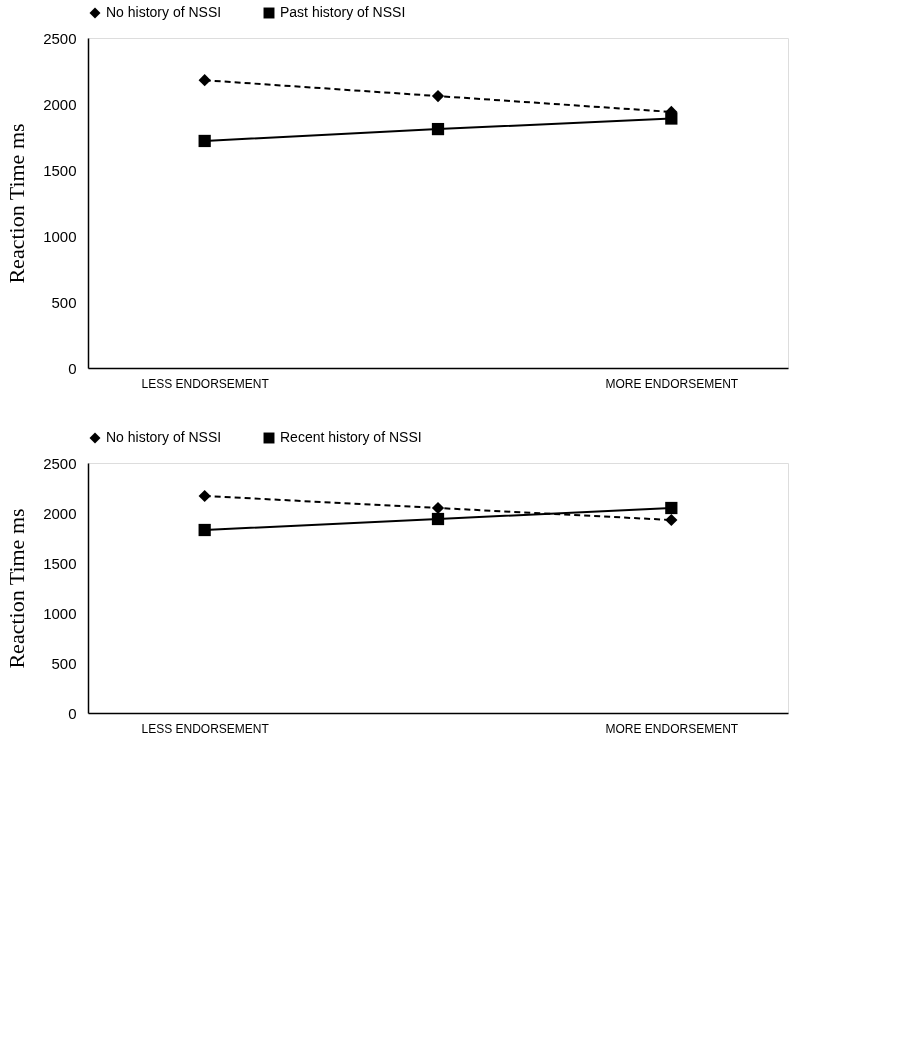 The height and width of the screenshot is (1041, 897). What do you see at coordinates (343, 12) in the screenshot?
I see `legend-label: Past history of NSSI` at bounding box center [343, 12].